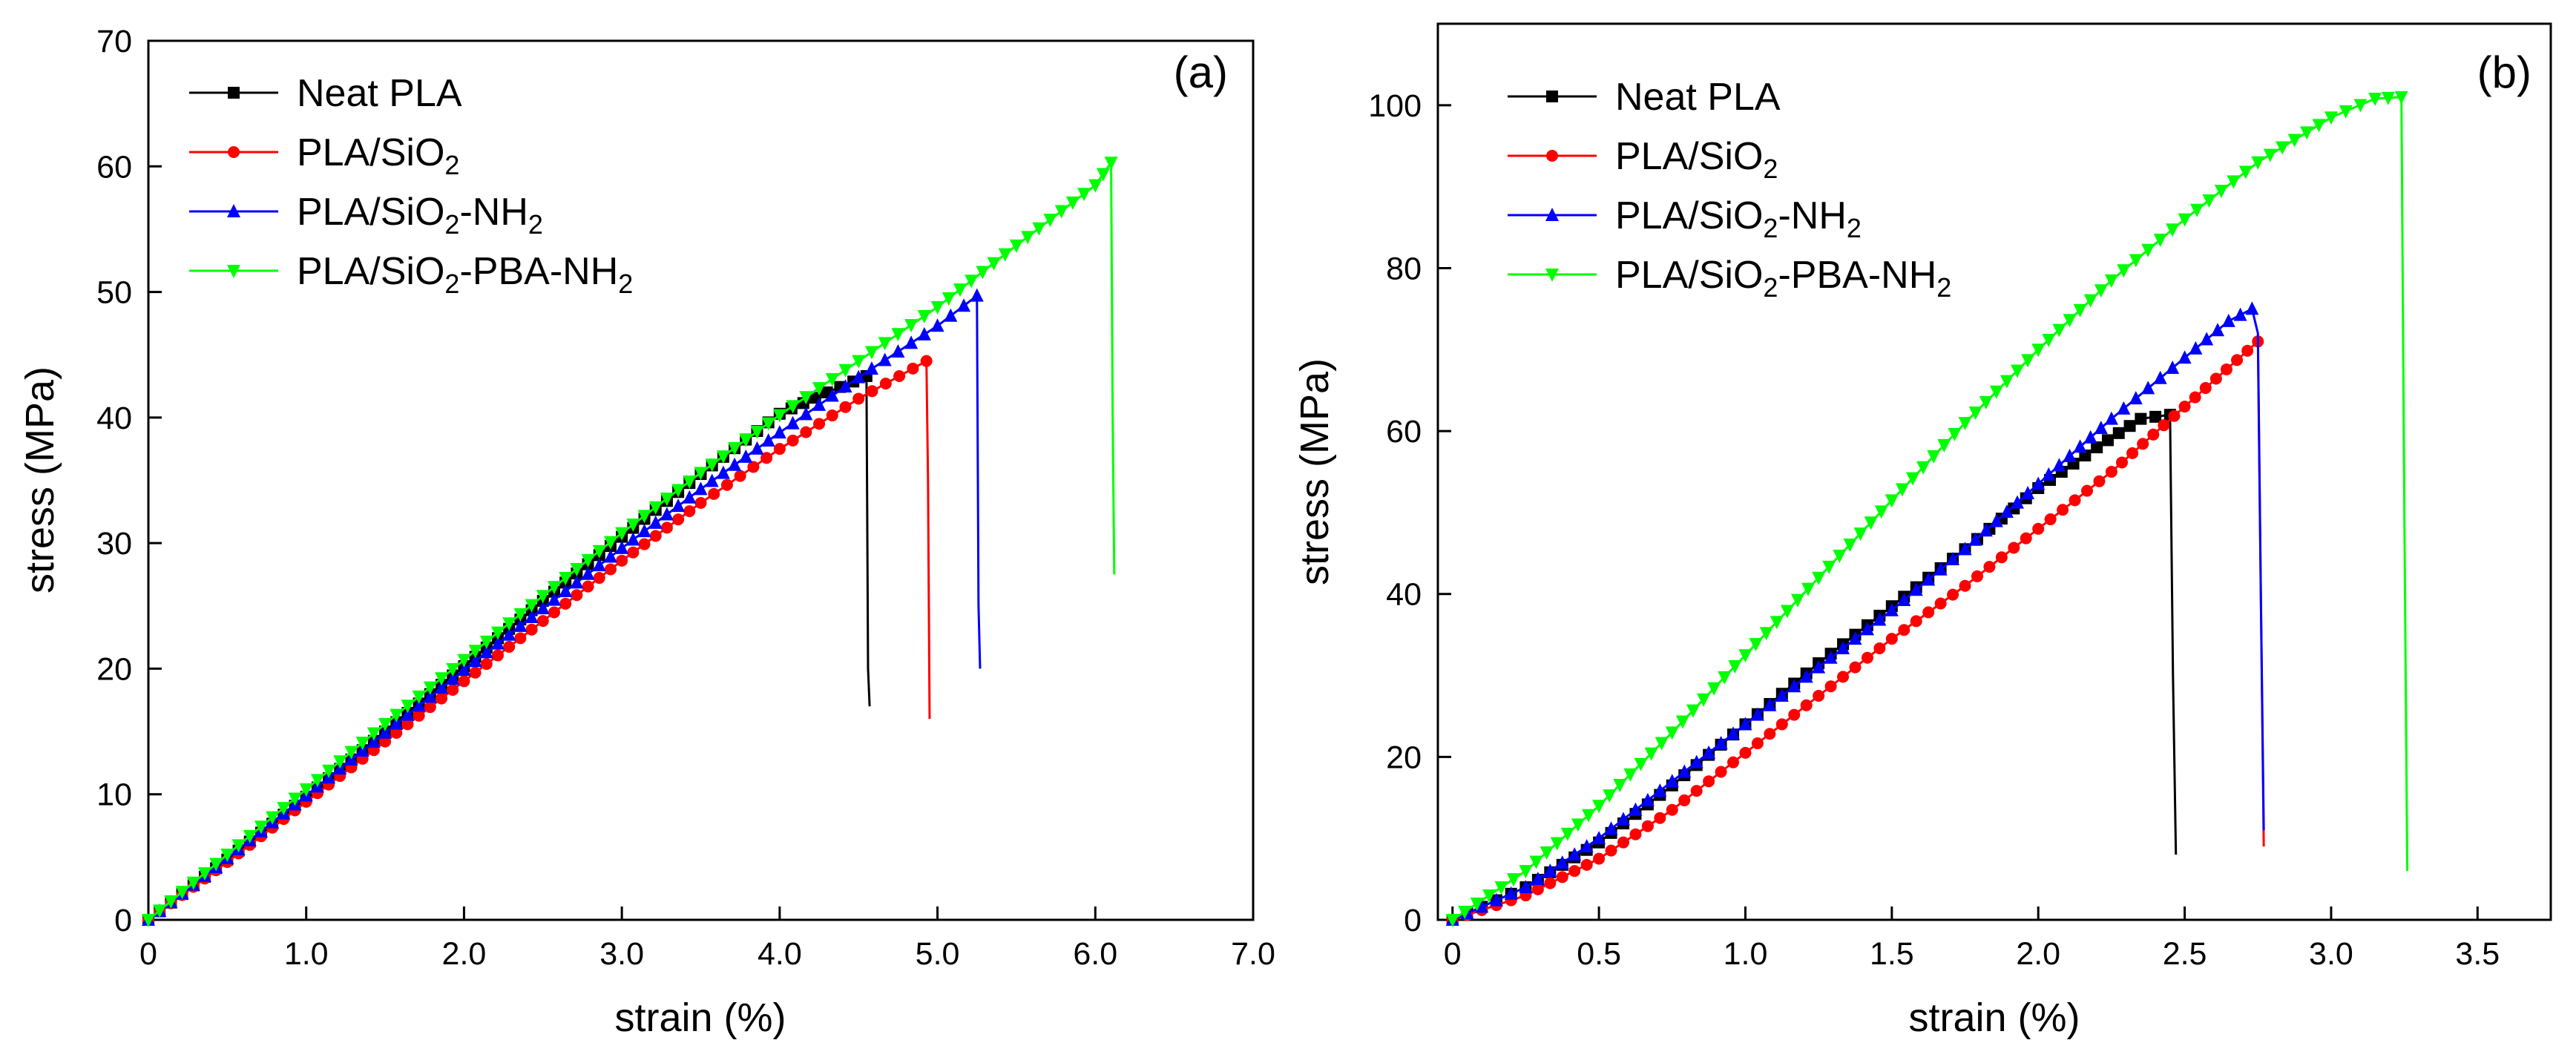 The image size is (2576, 1063). Describe the element at coordinates (1413, 920) in the screenshot. I see `y-tick-label: 0` at that location.